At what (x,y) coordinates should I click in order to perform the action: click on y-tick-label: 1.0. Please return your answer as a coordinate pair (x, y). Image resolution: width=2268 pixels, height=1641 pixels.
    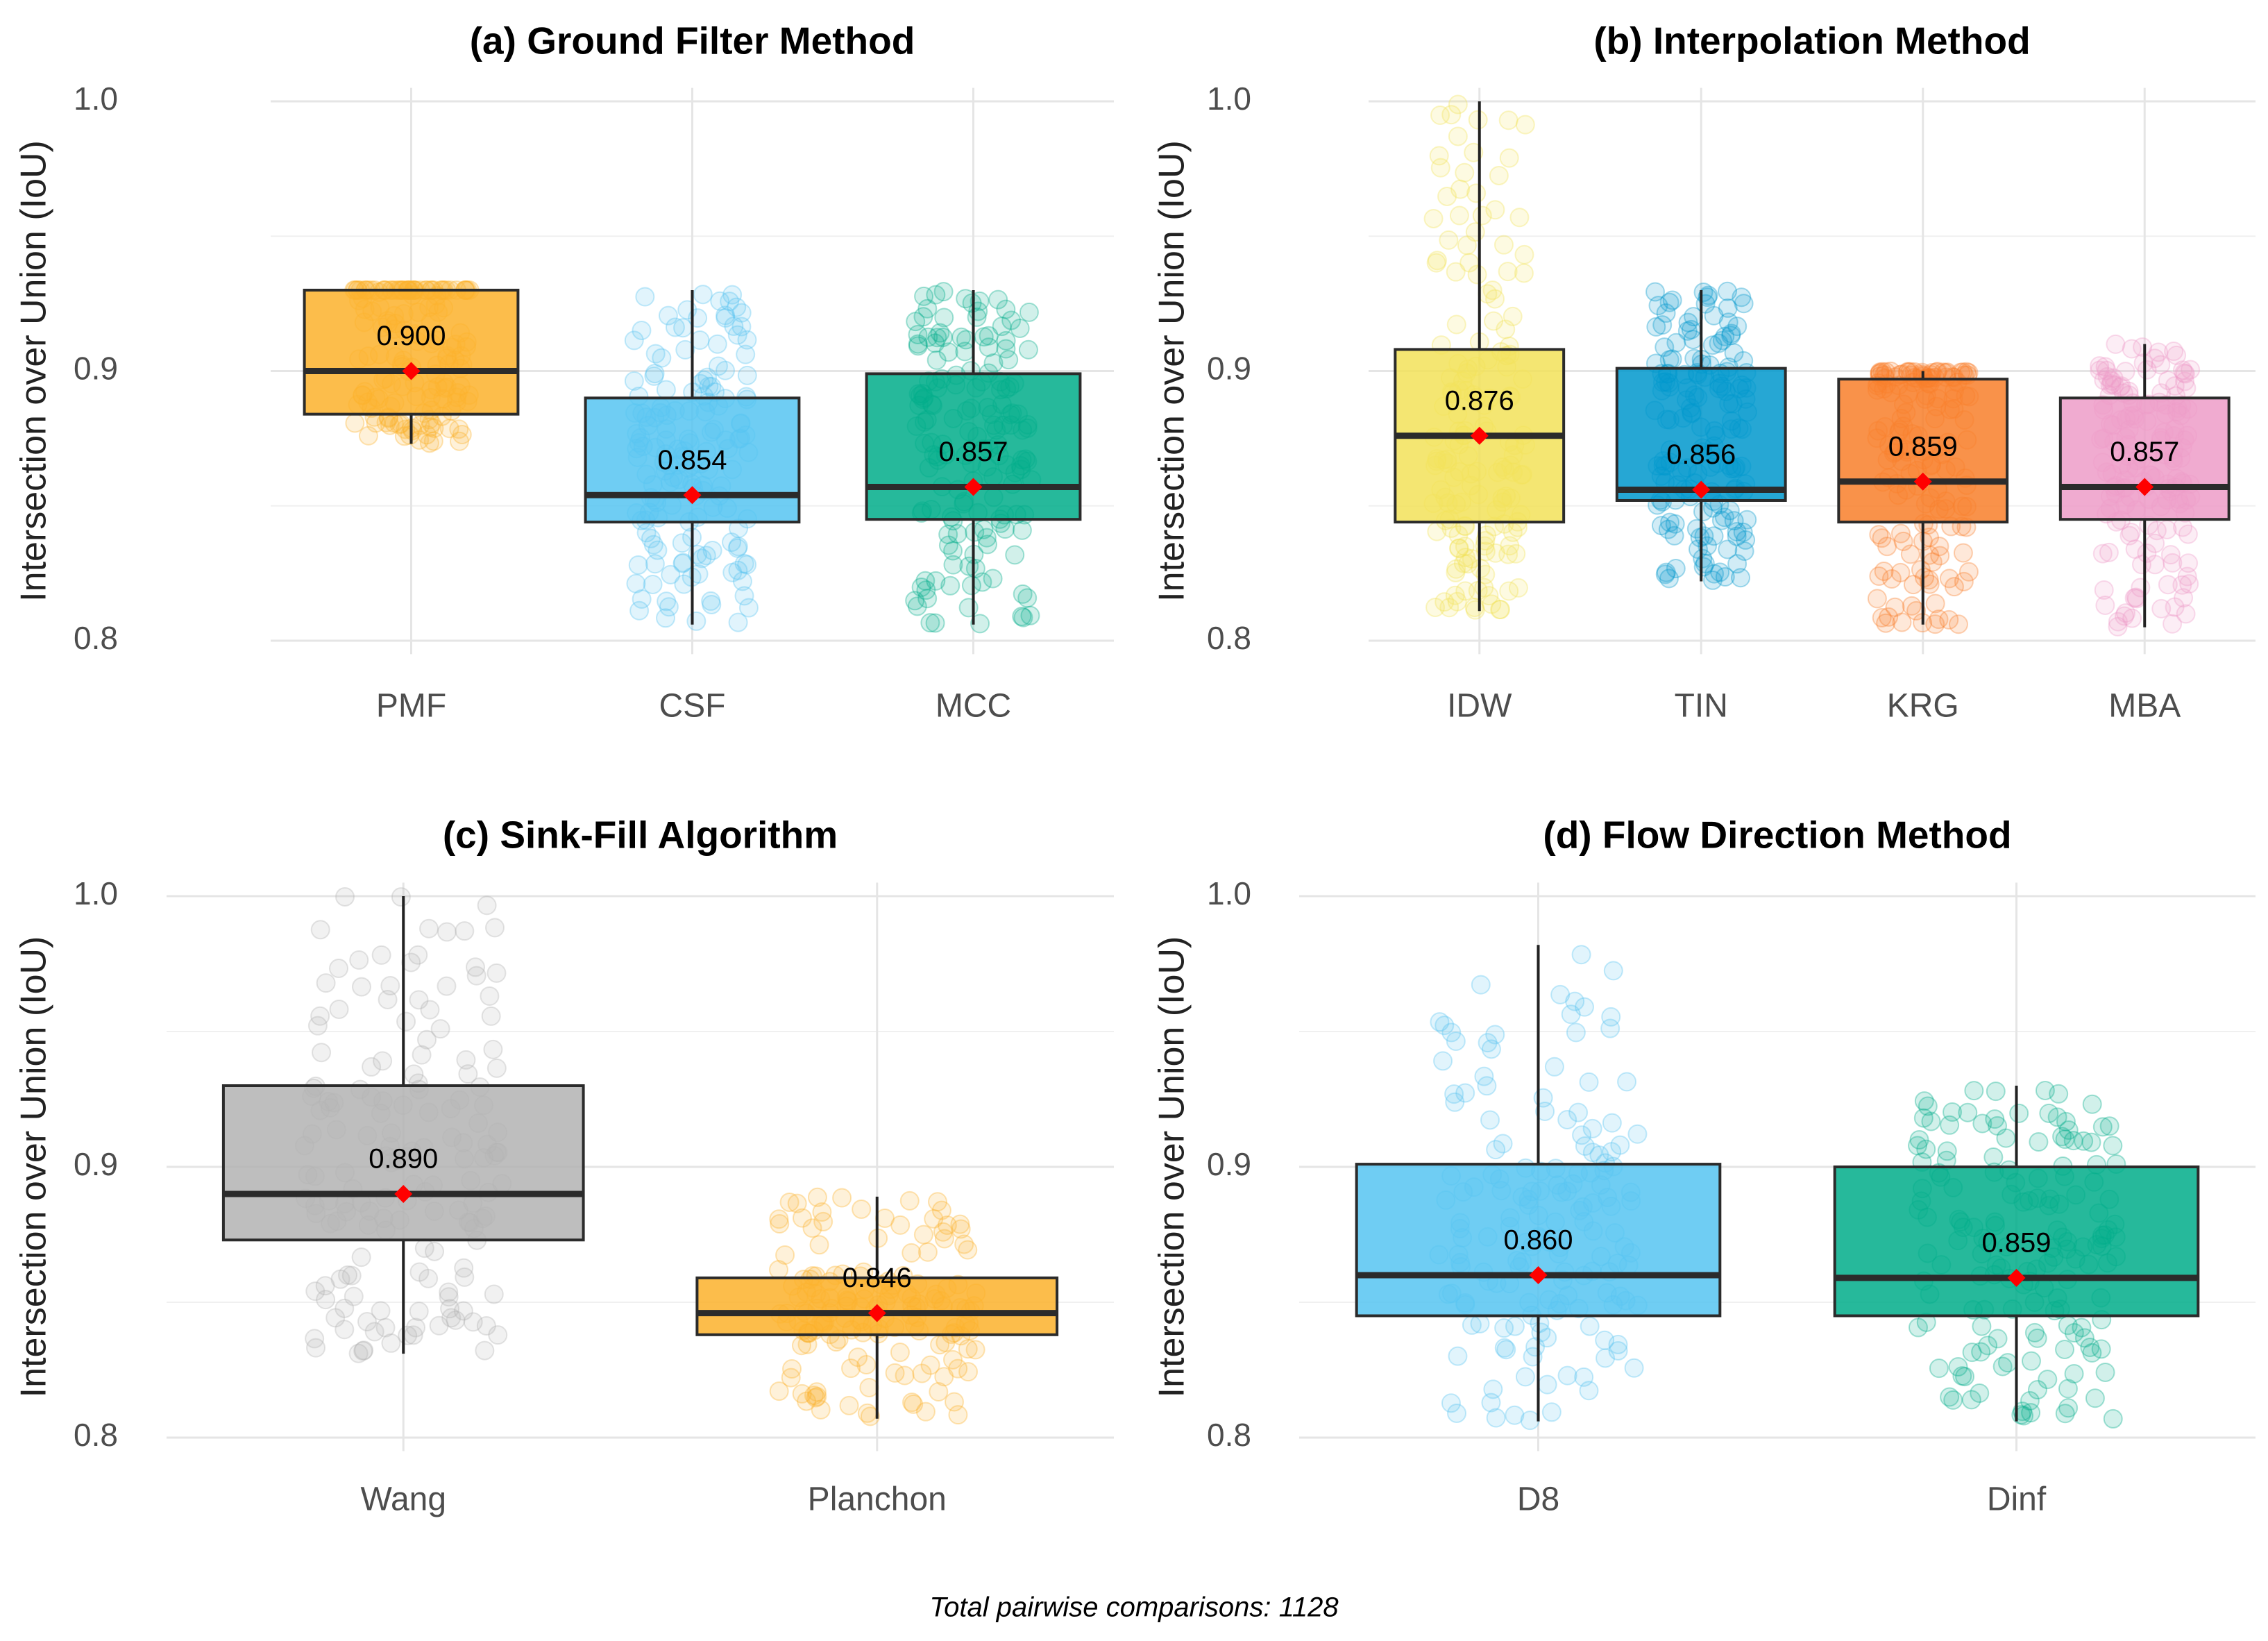
    Looking at the image, I should click on (1229, 893).